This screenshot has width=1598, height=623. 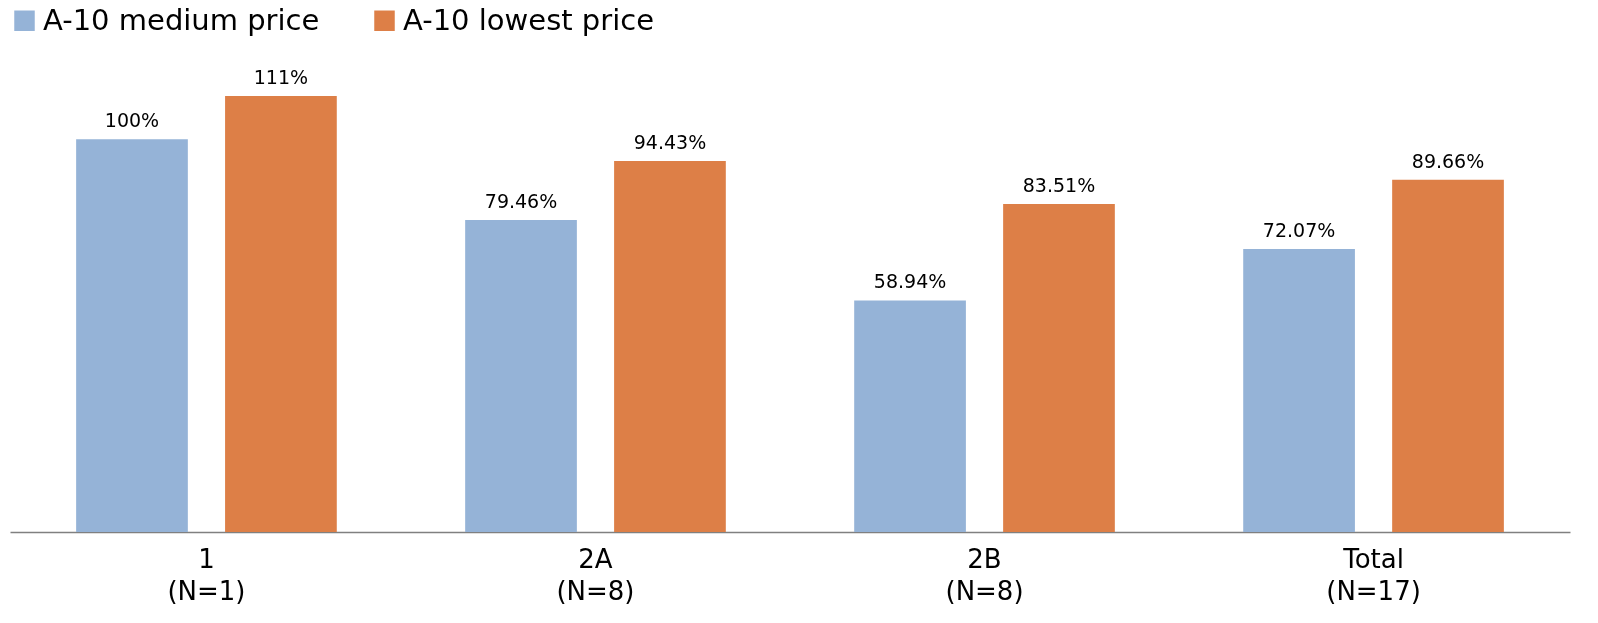 What do you see at coordinates (670, 142) in the screenshot?
I see `data-label: 94.43%` at bounding box center [670, 142].